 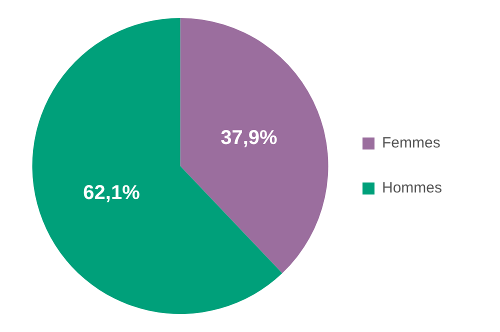 I want to click on data-label: 37,9%, so click(x=249, y=138).